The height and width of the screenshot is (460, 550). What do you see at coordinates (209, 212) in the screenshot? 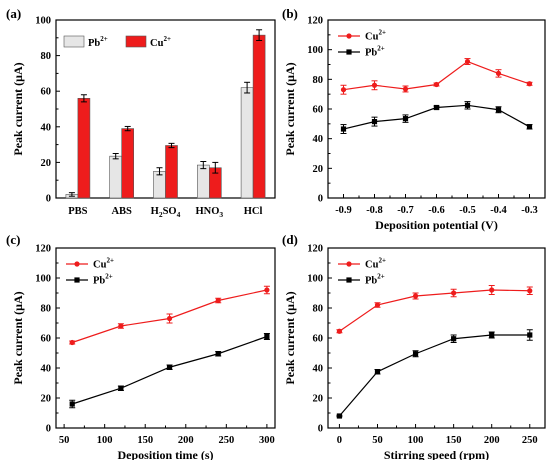
I see `x-tick-label: HNO3` at bounding box center [209, 212].